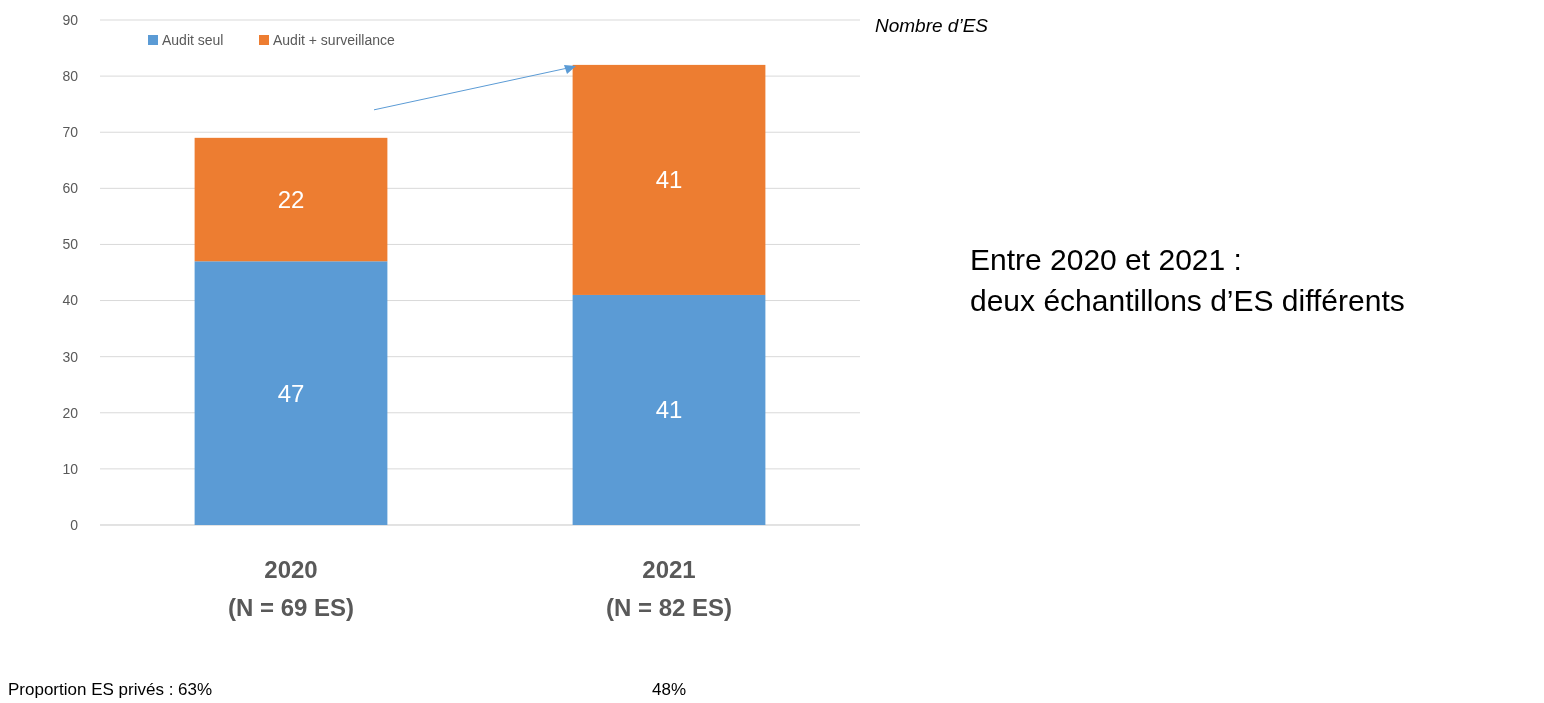 The width and height of the screenshot is (1544, 703). Describe the element at coordinates (70, 19) in the screenshot. I see `y-tick-label: 90` at that location.